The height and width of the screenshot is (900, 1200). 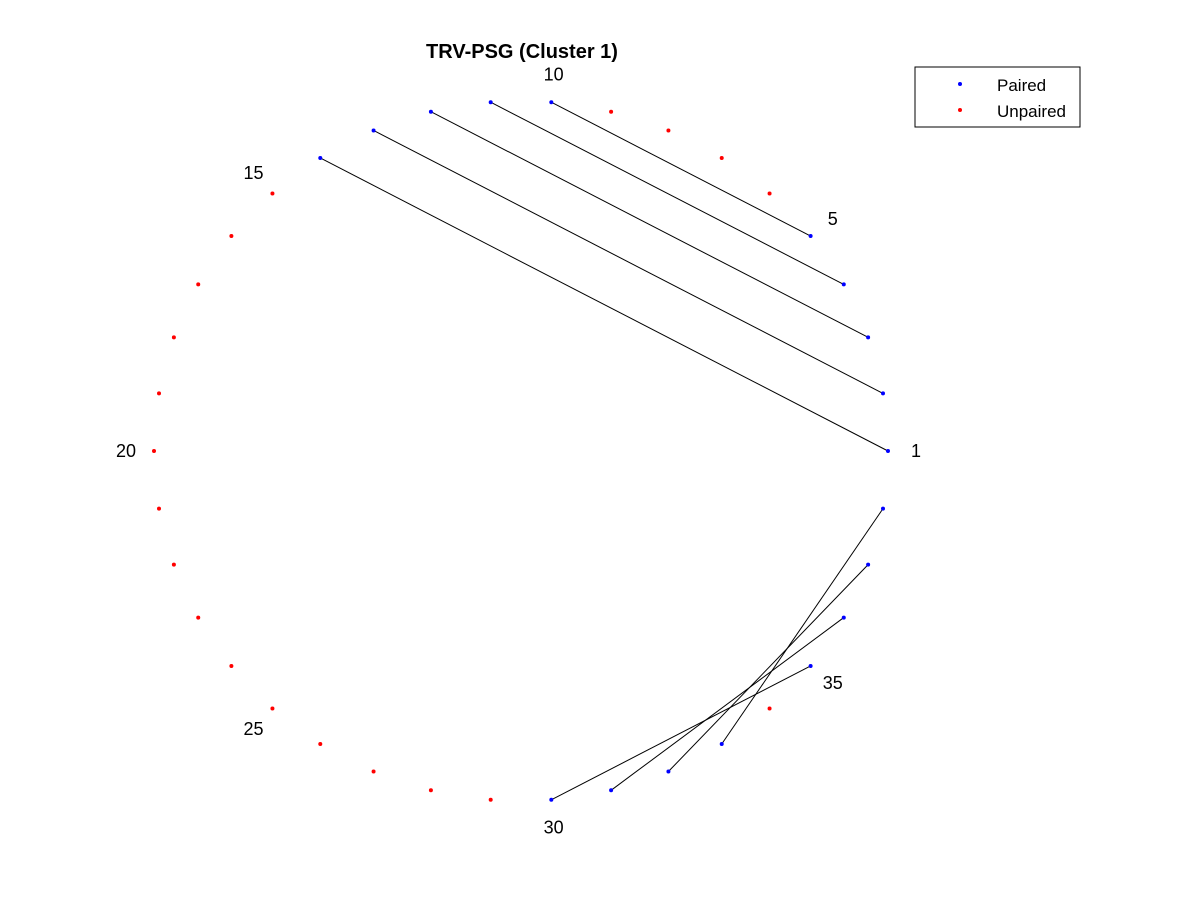 I want to click on index-label-10: 10, so click(x=554, y=74).